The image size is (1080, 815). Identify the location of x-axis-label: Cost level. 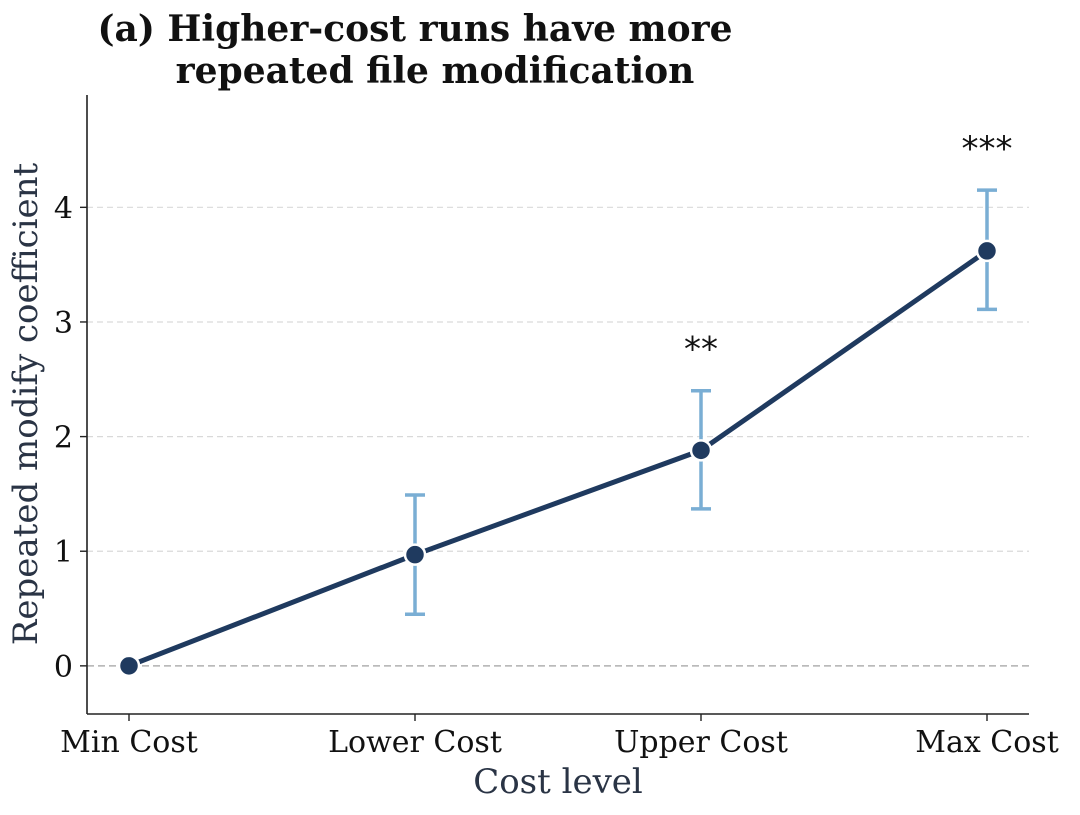
(558, 782).